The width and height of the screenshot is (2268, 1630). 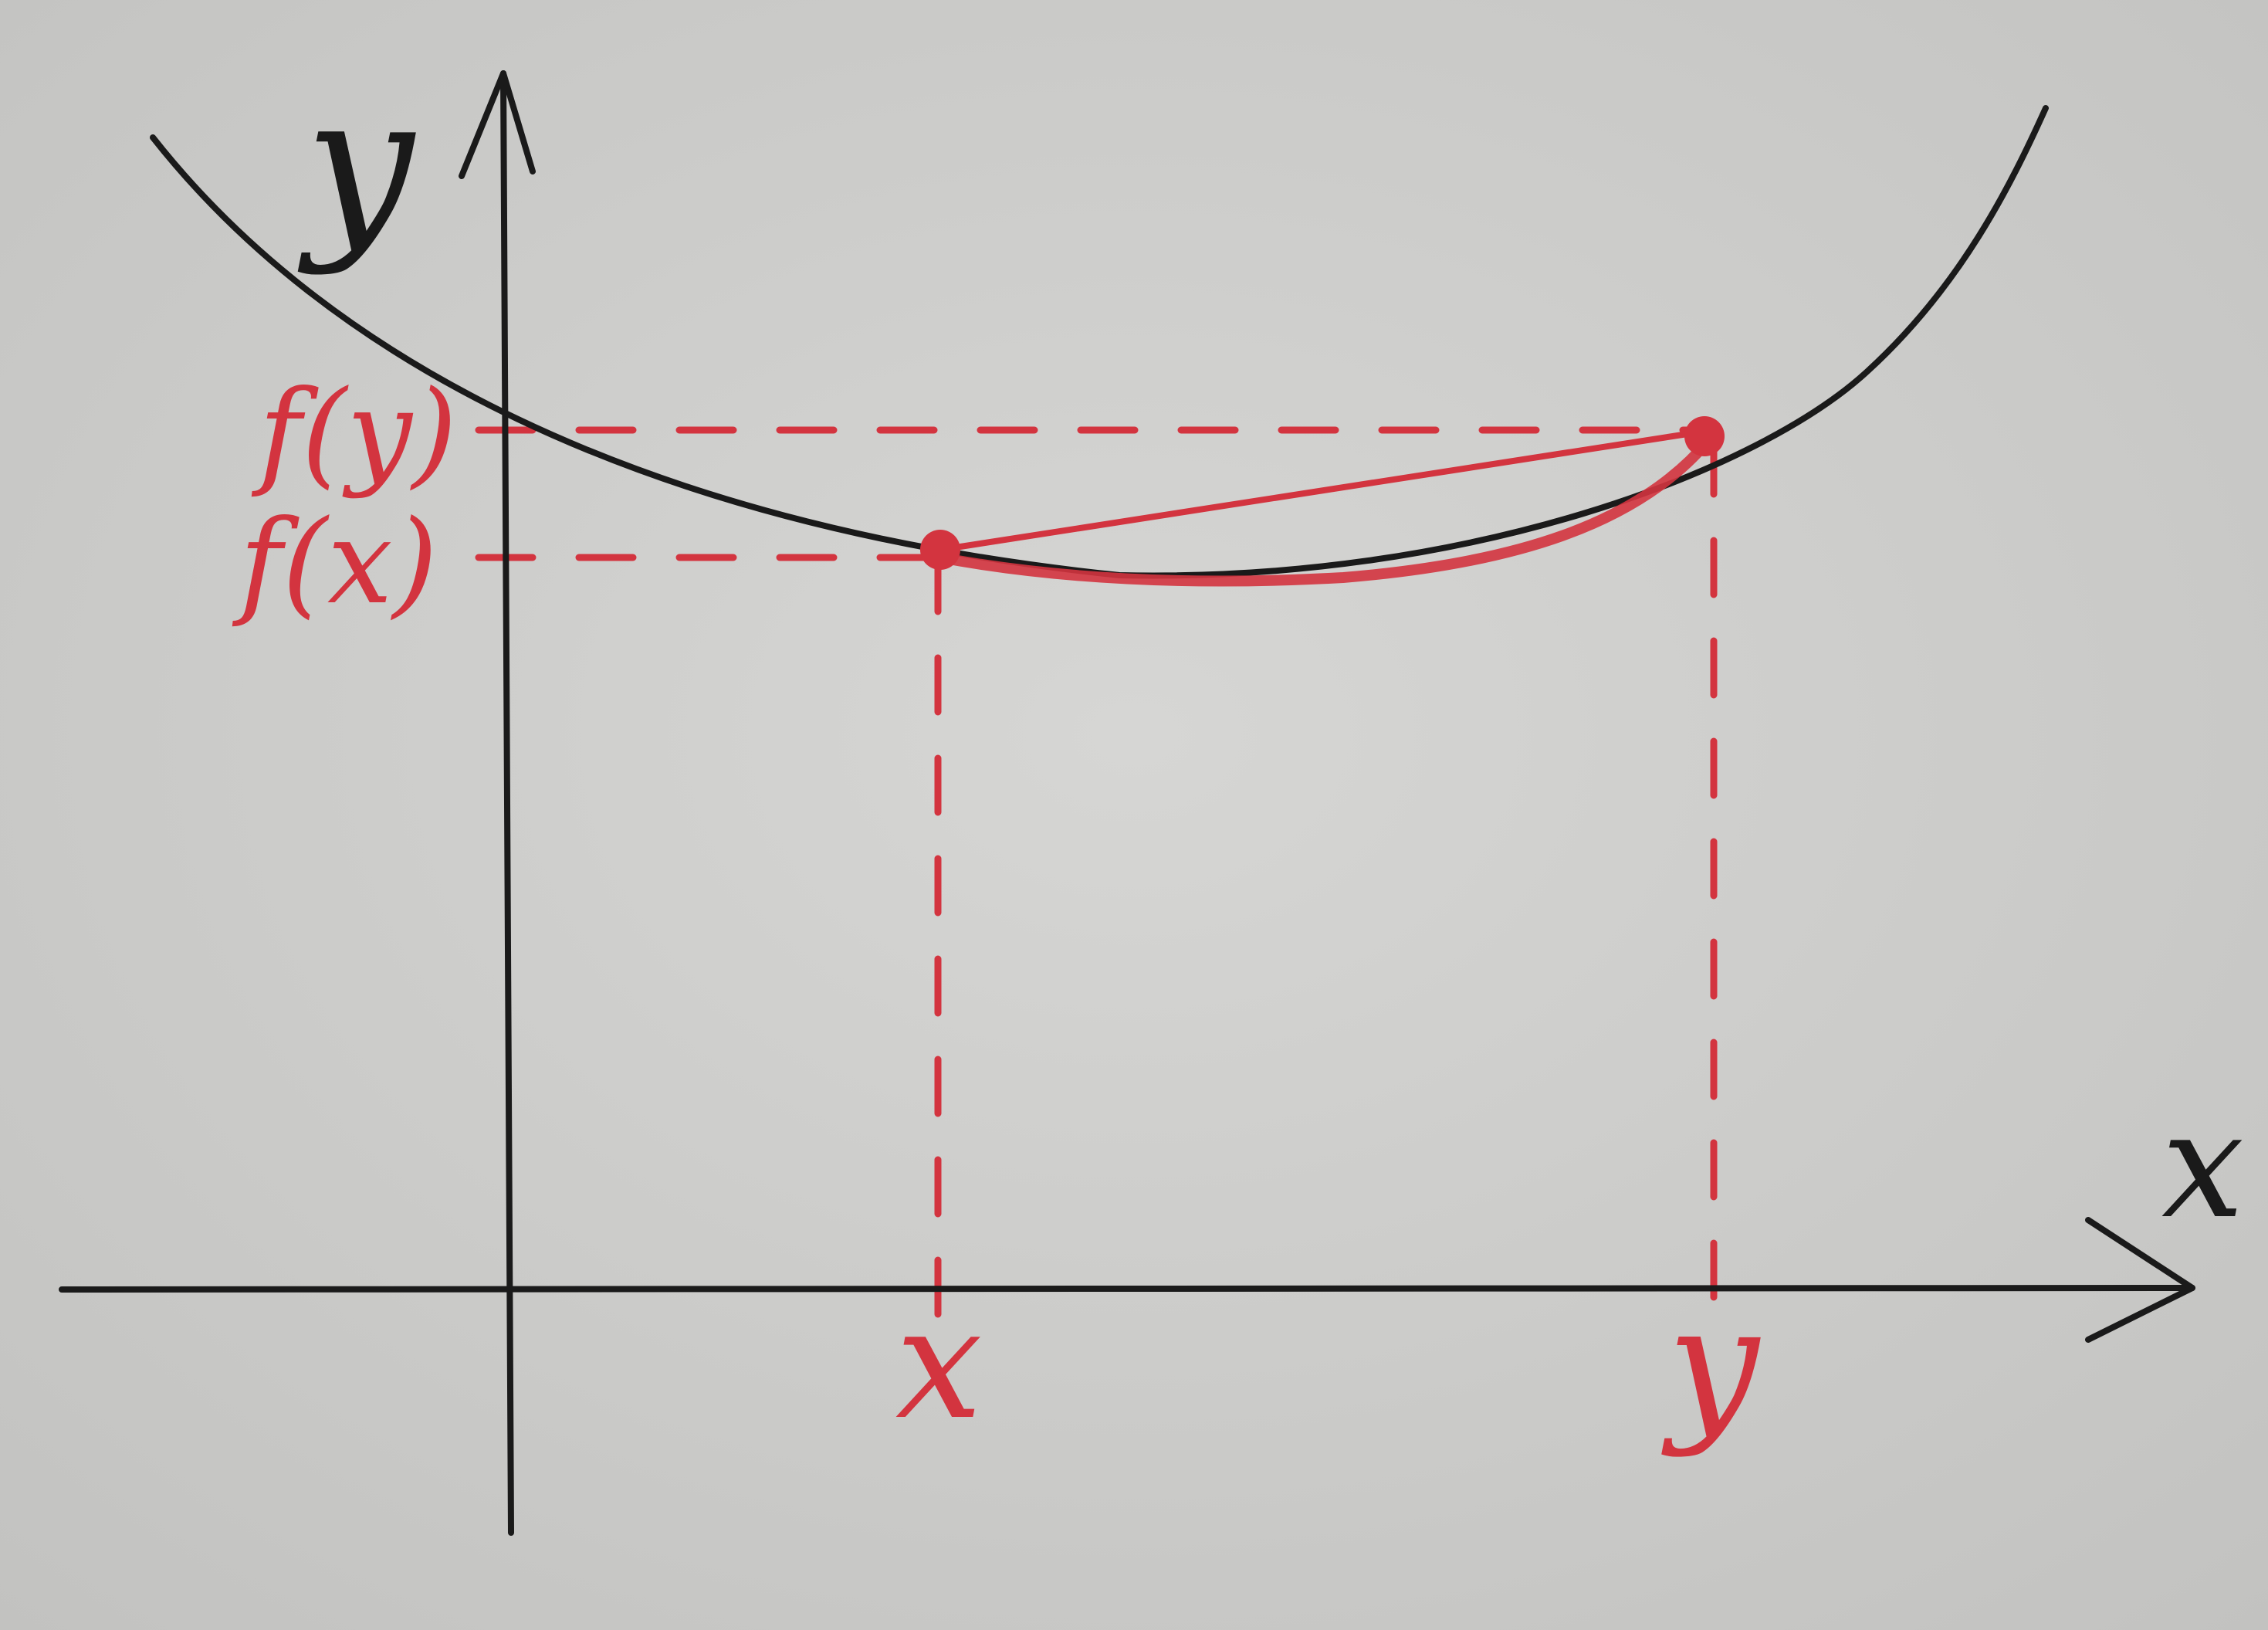 I want to click on x-axis-arrowhead, so click(x=2140, y=1280).